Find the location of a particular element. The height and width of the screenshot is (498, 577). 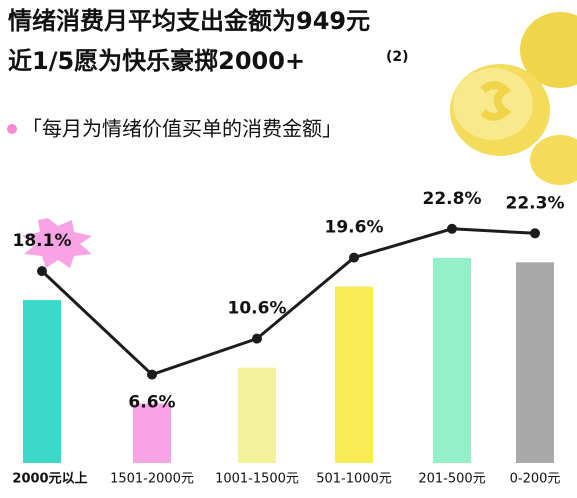

value-label: 19.6% is located at coordinates (354, 228).